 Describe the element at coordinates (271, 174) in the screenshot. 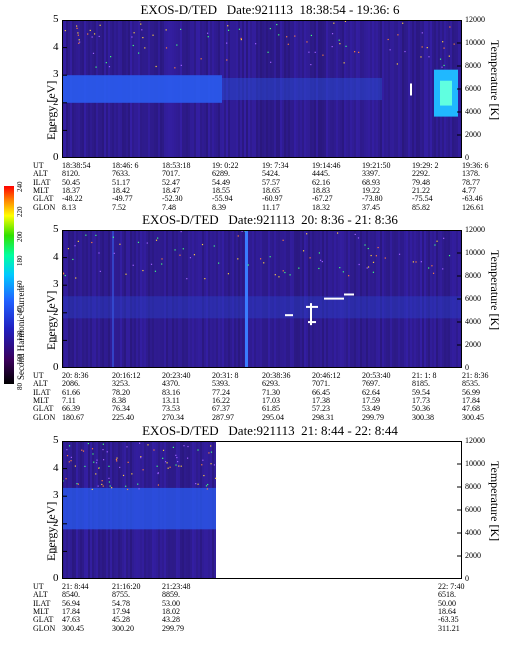

I see `ephemeris-value: 5424.` at that location.